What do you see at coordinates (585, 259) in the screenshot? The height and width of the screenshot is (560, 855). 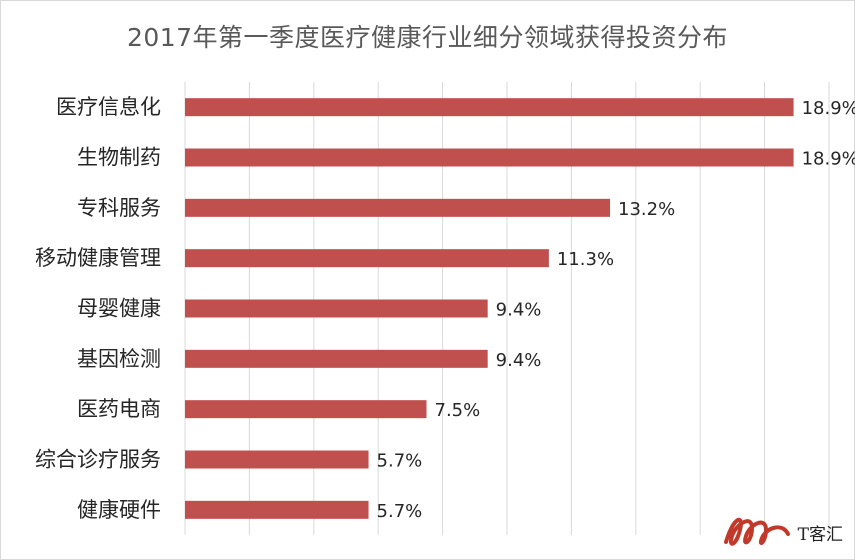 I see `data-label: 11.3%` at bounding box center [585, 259].